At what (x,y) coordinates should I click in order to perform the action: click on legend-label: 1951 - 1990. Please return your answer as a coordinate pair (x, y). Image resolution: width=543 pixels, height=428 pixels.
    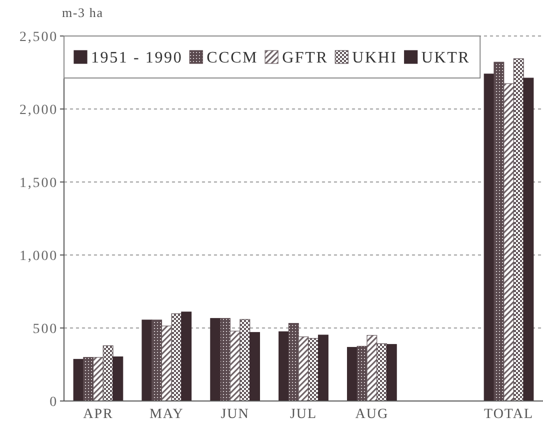
    Looking at the image, I should click on (137, 58).